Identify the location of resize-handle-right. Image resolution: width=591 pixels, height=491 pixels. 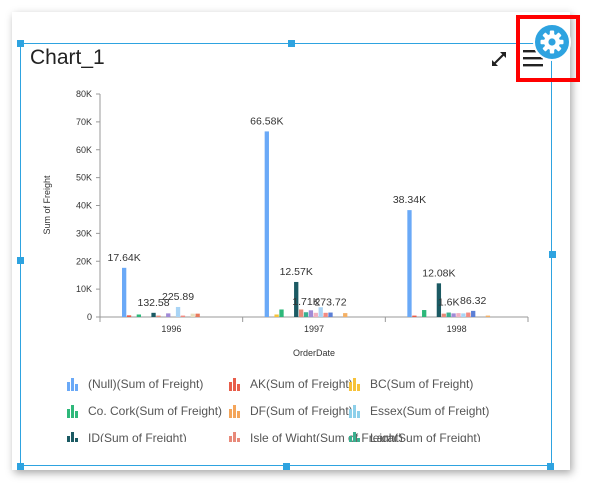
(552, 254).